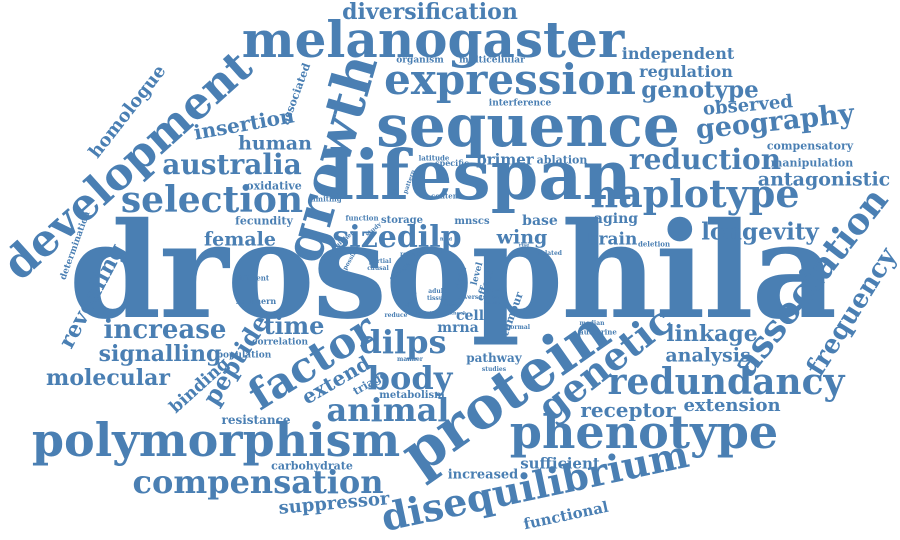 The height and width of the screenshot is (540, 900). What do you see at coordinates (695, 193) in the screenshot?
I see `cloud-word: haplotype` at bounding box center [695, 193].